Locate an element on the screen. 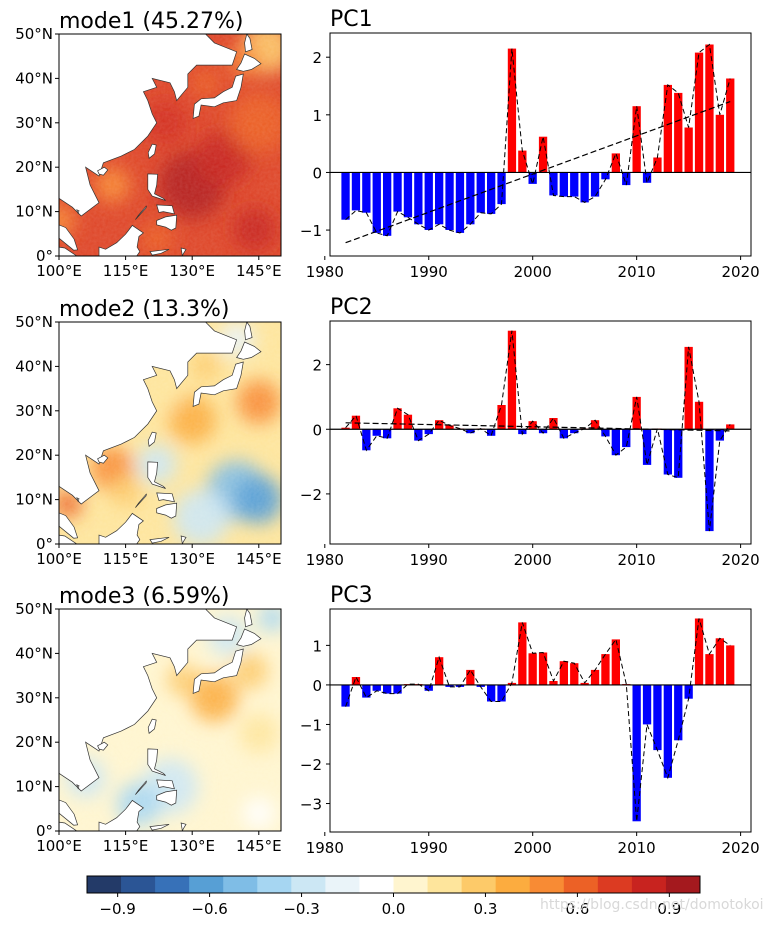  map-title: mode3 (6.59%) is located at coordinates (144, 596).